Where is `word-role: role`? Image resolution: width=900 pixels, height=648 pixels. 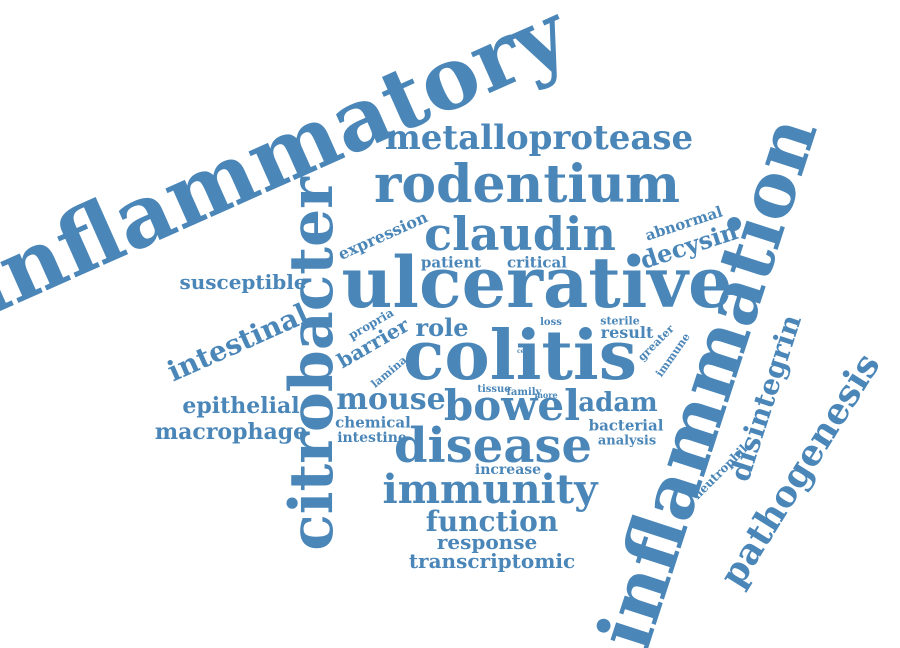 word-role: role is located at coordinates (442, 327).